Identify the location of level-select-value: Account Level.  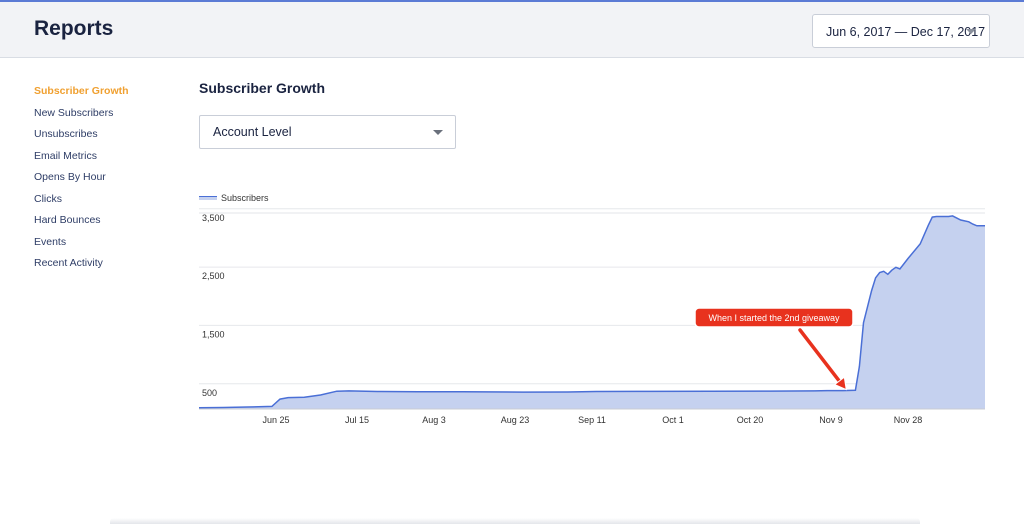
(252, 132).